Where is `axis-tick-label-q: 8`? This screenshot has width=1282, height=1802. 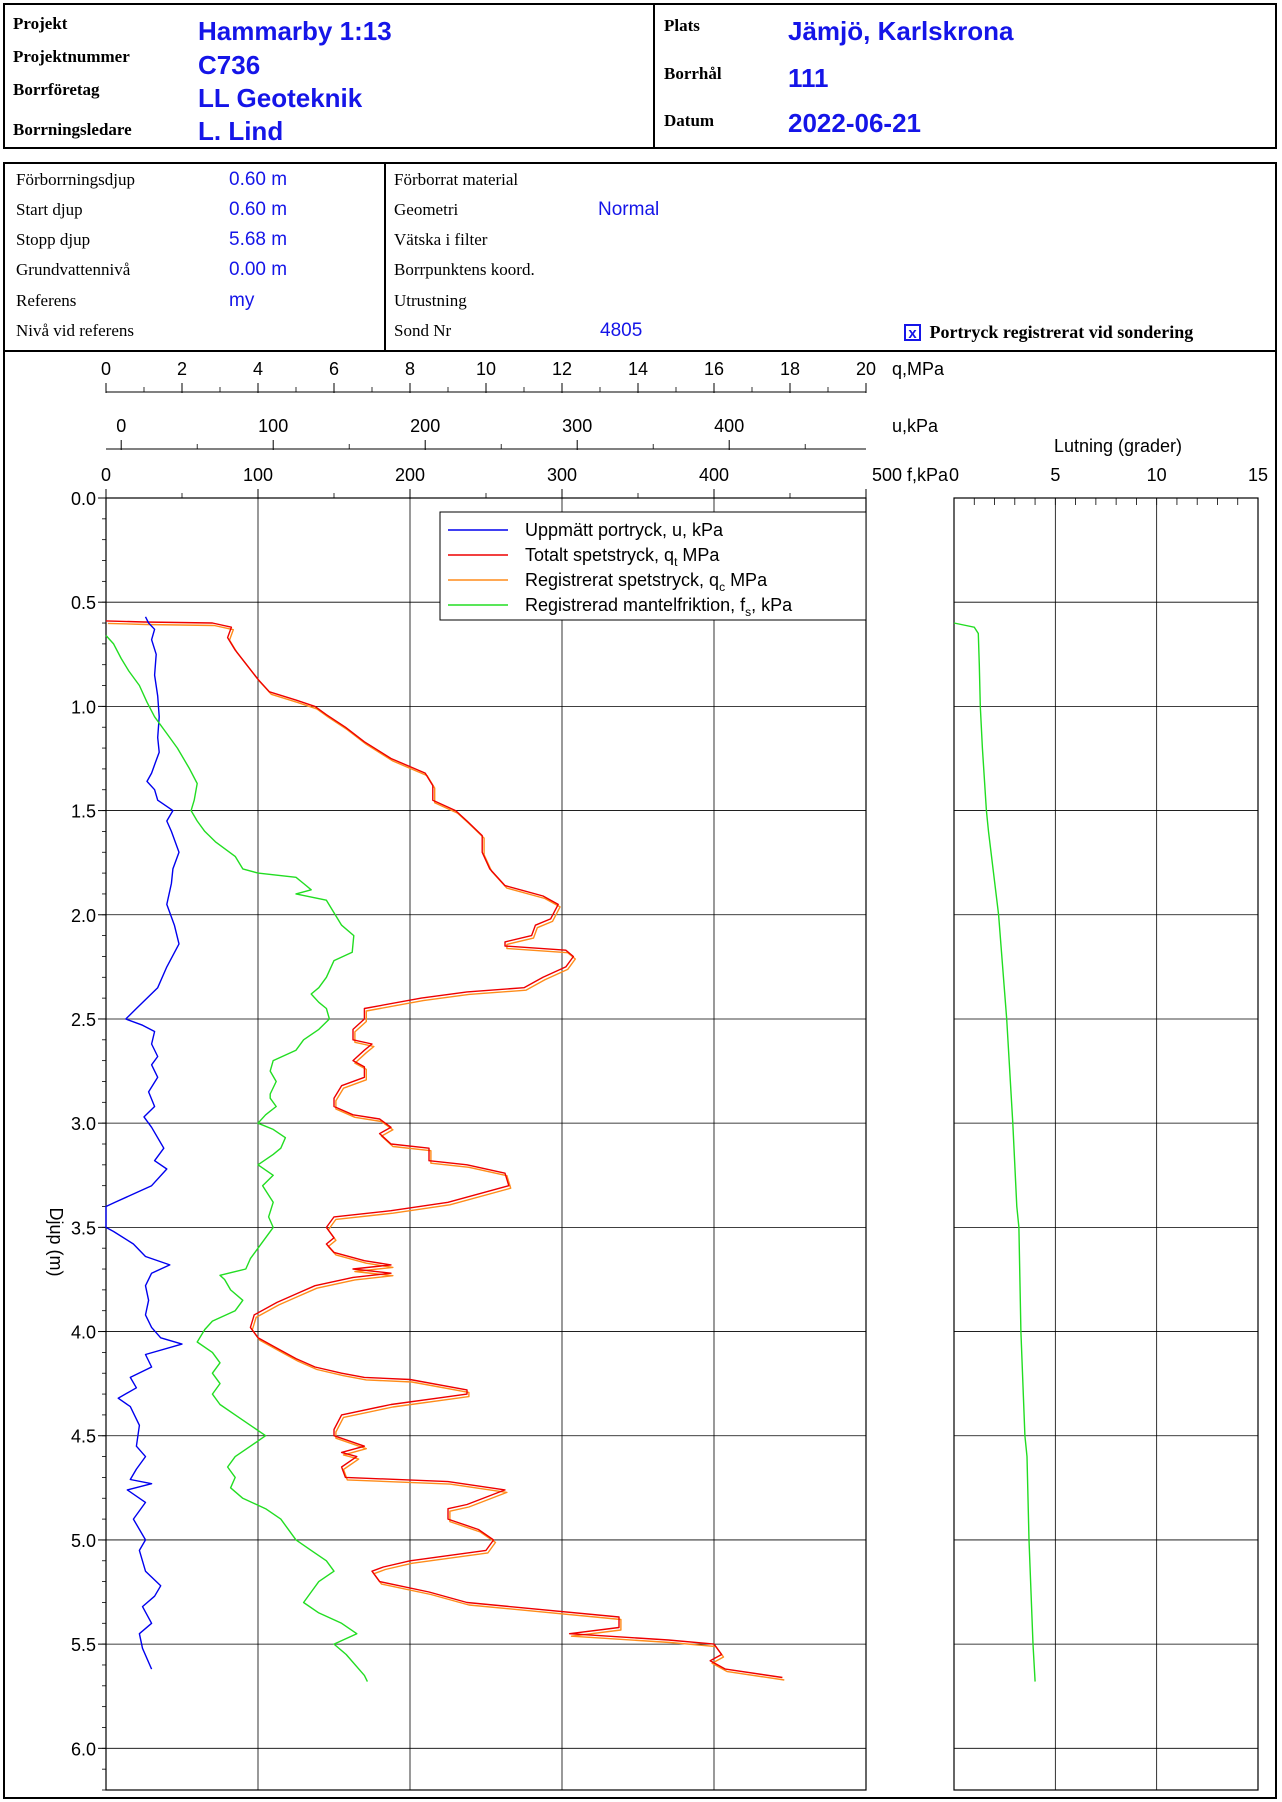 axis-tick-label-q: 8 is located at coordinates (410, 369).